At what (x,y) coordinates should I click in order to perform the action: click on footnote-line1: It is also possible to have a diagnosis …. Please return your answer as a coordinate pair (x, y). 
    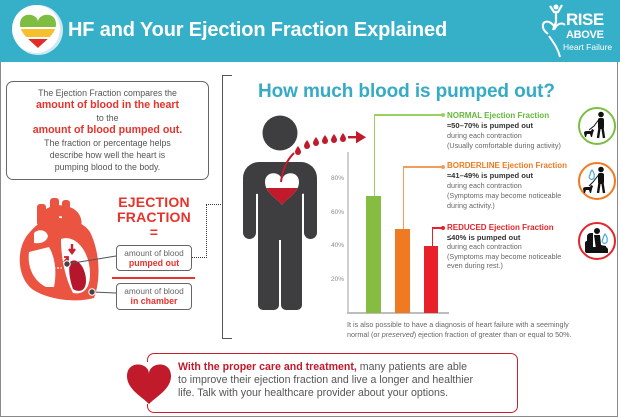
    Looking at the image, I should click on (458, 324).